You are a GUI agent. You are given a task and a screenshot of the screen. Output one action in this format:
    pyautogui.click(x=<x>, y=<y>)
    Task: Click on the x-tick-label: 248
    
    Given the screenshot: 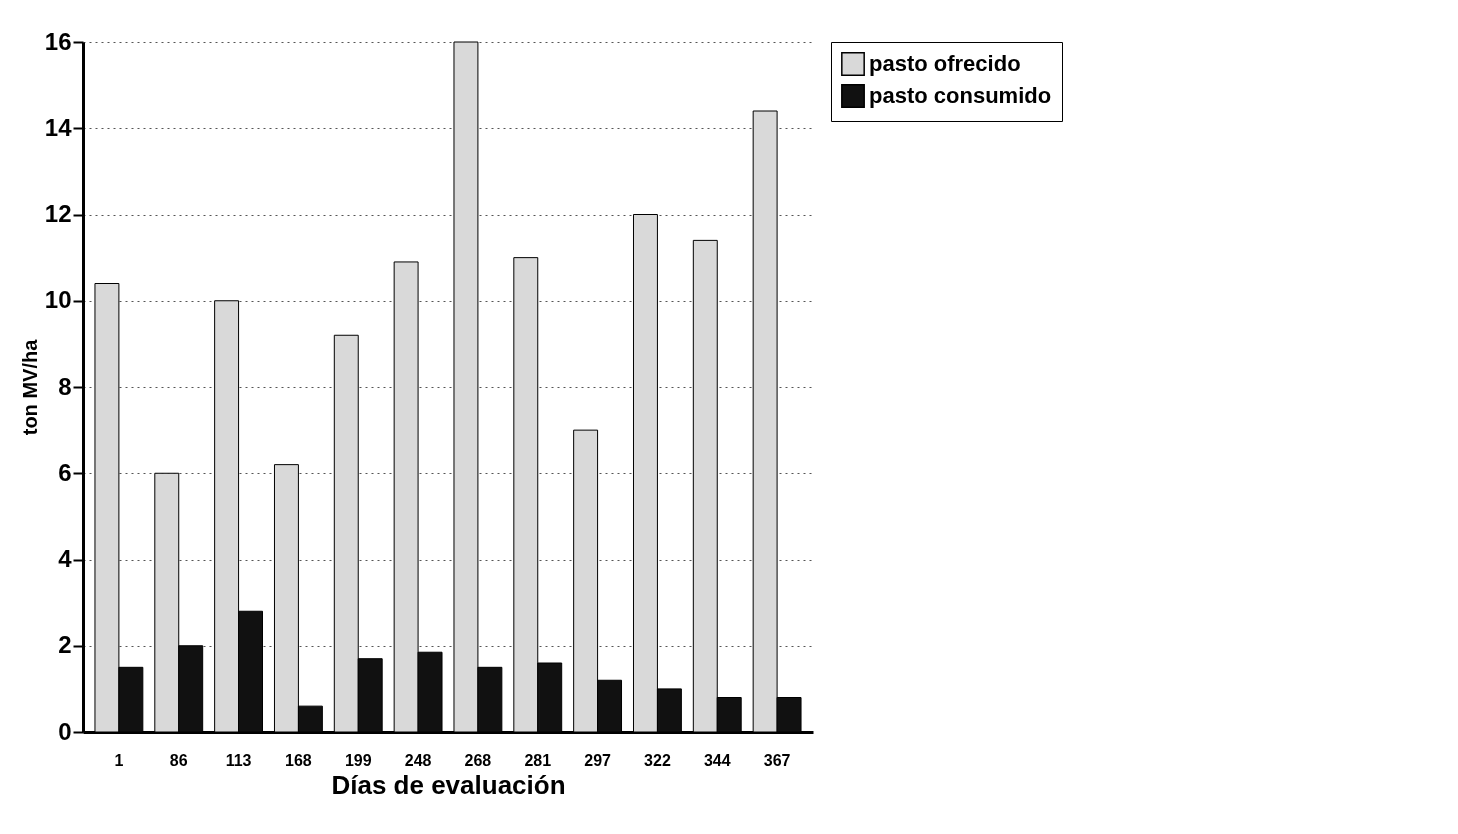 What is the action you would take?
    pyautogui.click(x=418, y=760)
    